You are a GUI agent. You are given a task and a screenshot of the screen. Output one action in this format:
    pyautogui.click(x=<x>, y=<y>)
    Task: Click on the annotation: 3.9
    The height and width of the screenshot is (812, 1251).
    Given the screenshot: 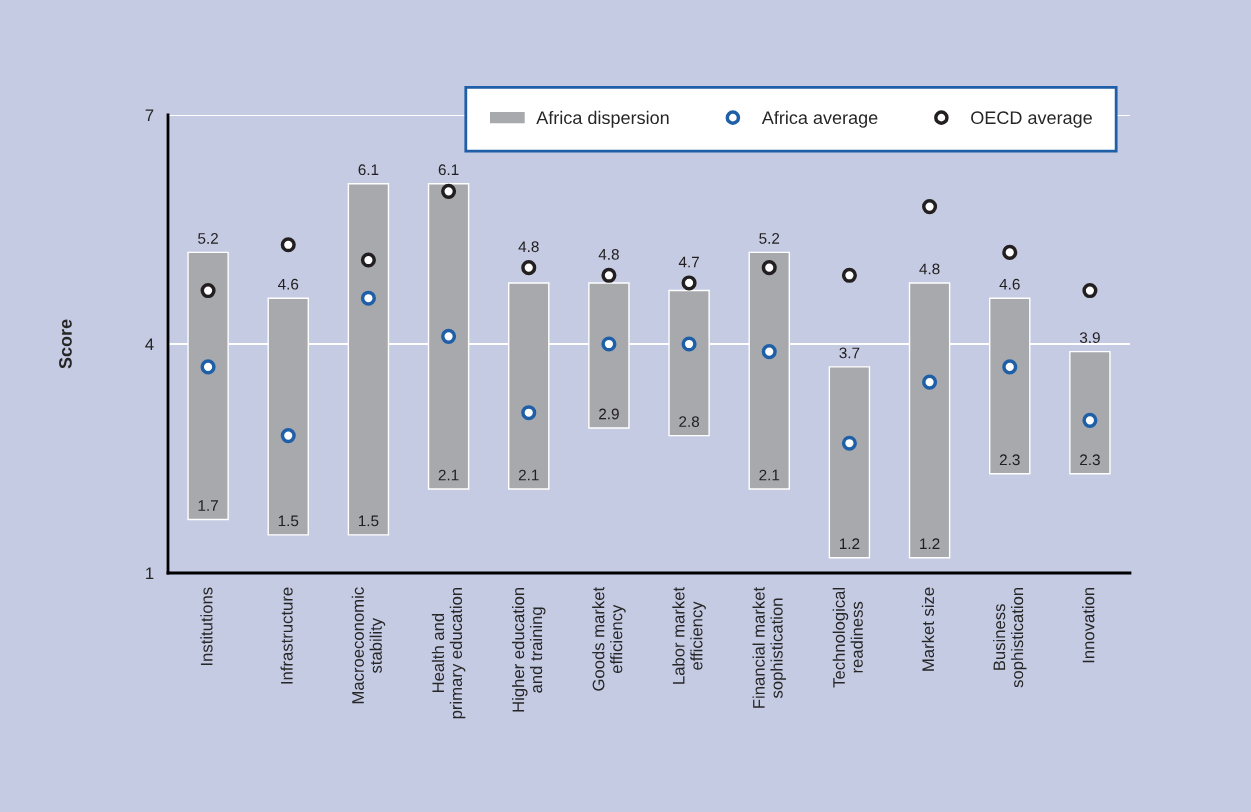 What is the action you would take?
    pyautogui.click(x=1089, y=338)
    